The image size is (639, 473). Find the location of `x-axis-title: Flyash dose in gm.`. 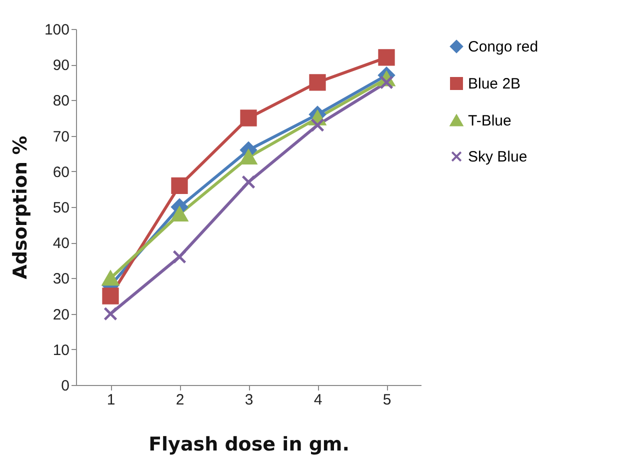

x-axis-title: Flyash dose in gm. is located at coordinates (249, 445).